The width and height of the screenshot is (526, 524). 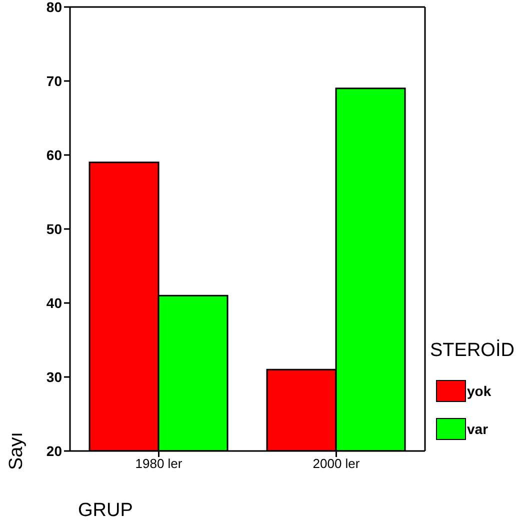 What do you see at coordinates (336, 464) in the screenshot?
I see `x-tick-label: 2000 ler` at bounding box center [336, 464].